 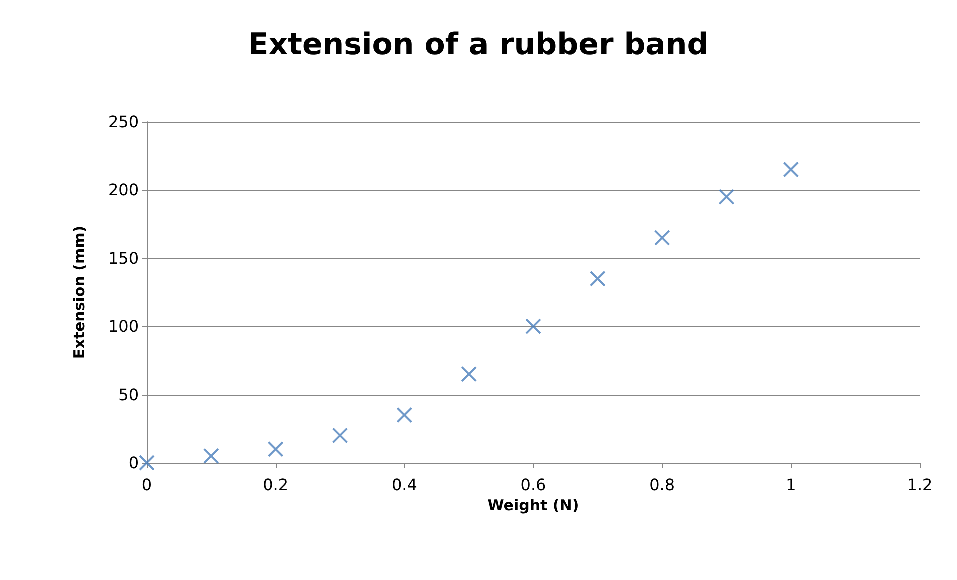 What do you see at coordinates (123, 258) in the screenshot?
I see `y-tick-label: 150` at bounding box center [123, 258].